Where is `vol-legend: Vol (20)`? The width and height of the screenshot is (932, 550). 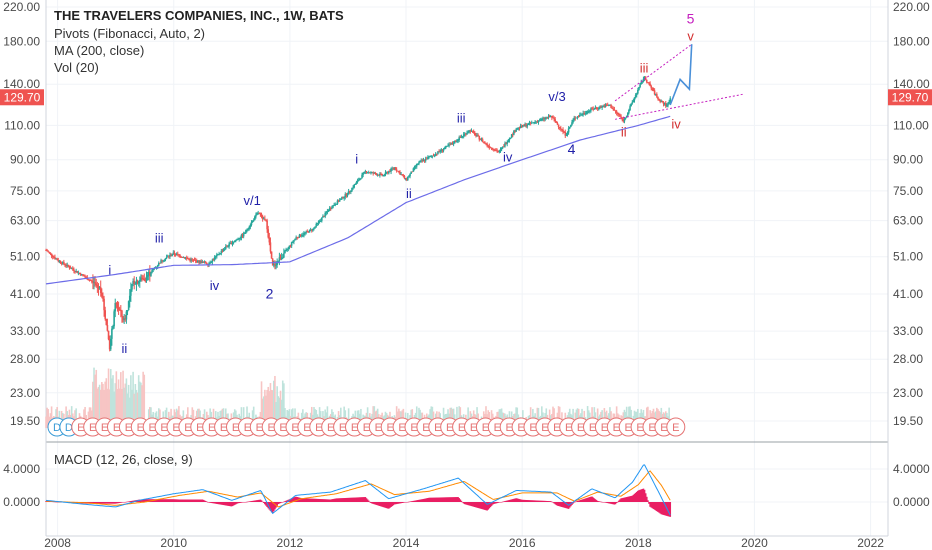 vol-legend: Vol (20) is located at coordinates (76, 67).